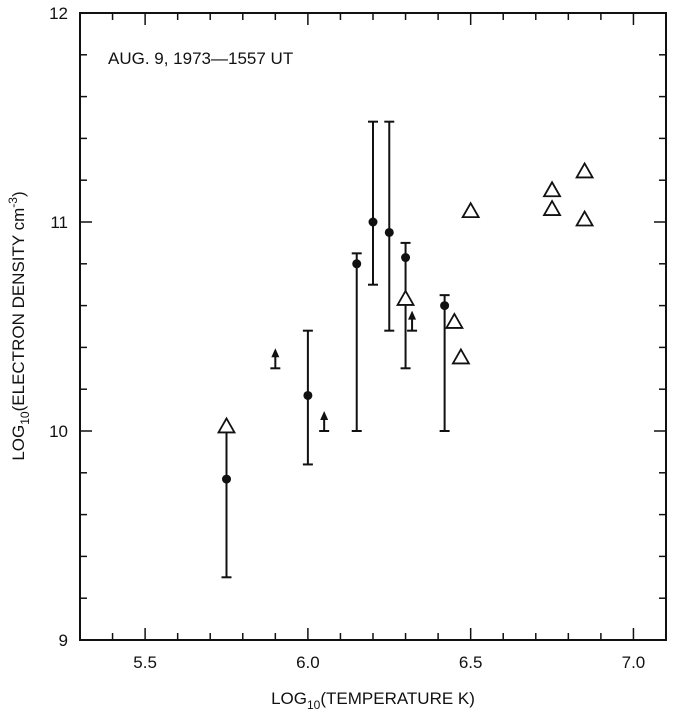 The width and height of the screenshot is (685, 717). I want to click on chart-annotation: AUG. 9, 1973—1557 UT, so click(200, 58).